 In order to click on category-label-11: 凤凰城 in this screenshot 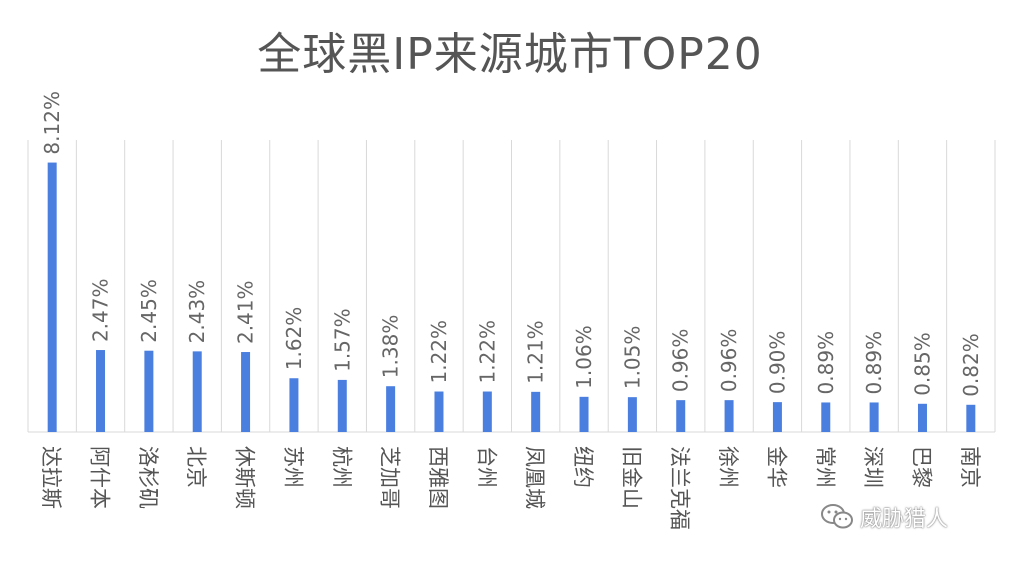, I will do `click(535, 477)`.